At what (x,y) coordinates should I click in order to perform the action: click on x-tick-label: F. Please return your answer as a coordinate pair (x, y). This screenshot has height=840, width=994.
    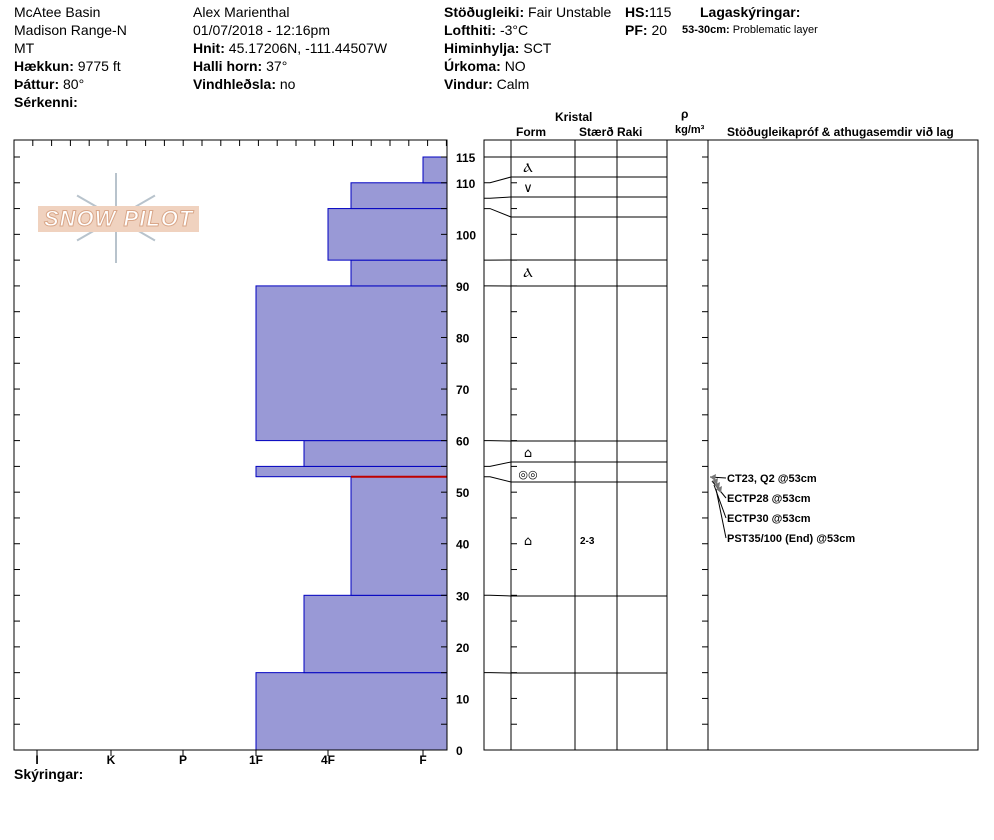
    Looking at the image, I should click on (422, 760).